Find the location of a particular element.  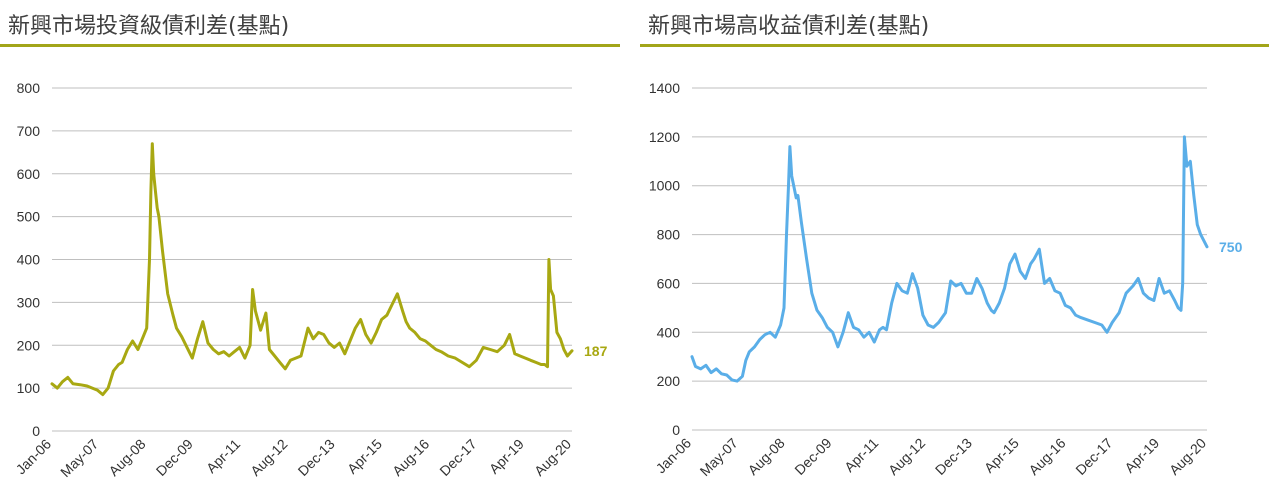

chart-title: 新興市場高收益債利差(基點) is located at coordinates (789, 26).